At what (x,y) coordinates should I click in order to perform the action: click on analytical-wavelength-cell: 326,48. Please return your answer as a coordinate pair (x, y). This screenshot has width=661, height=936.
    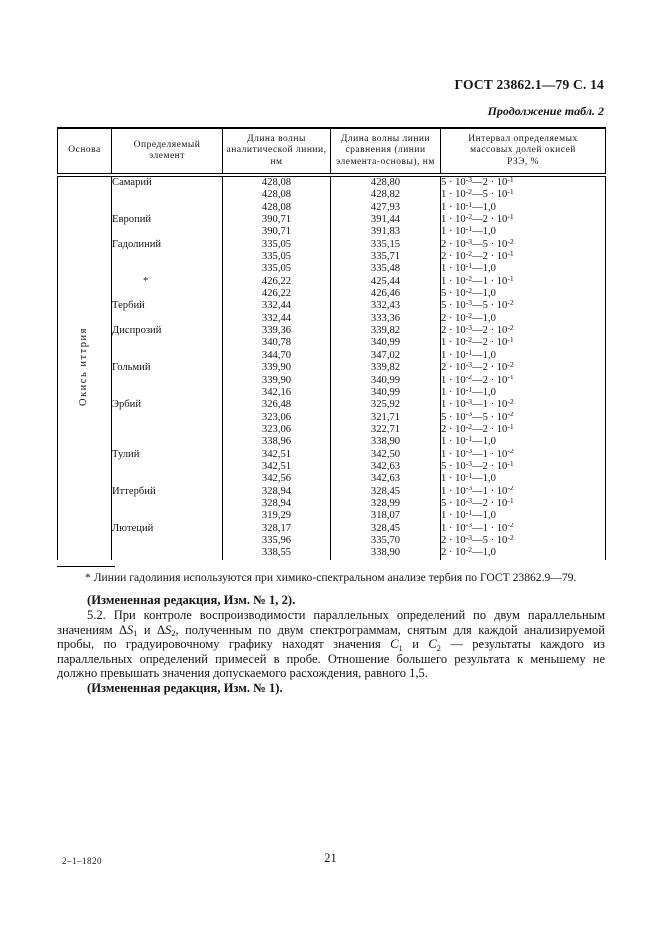
    Looking at the image, I should click on (276, 405).